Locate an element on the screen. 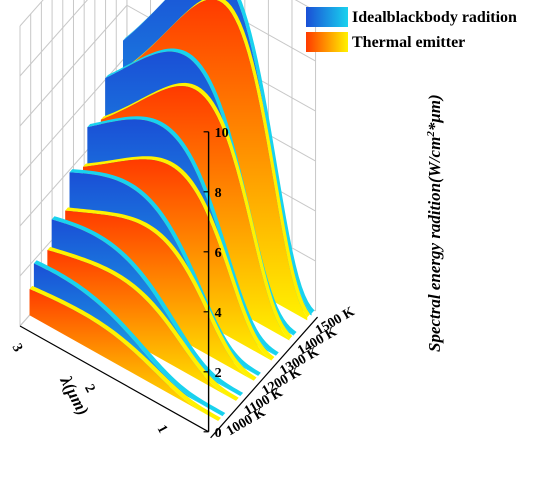 This screenshot has height=486, width=550. z-tick-label: 2 is located at coordinates (218, 373).